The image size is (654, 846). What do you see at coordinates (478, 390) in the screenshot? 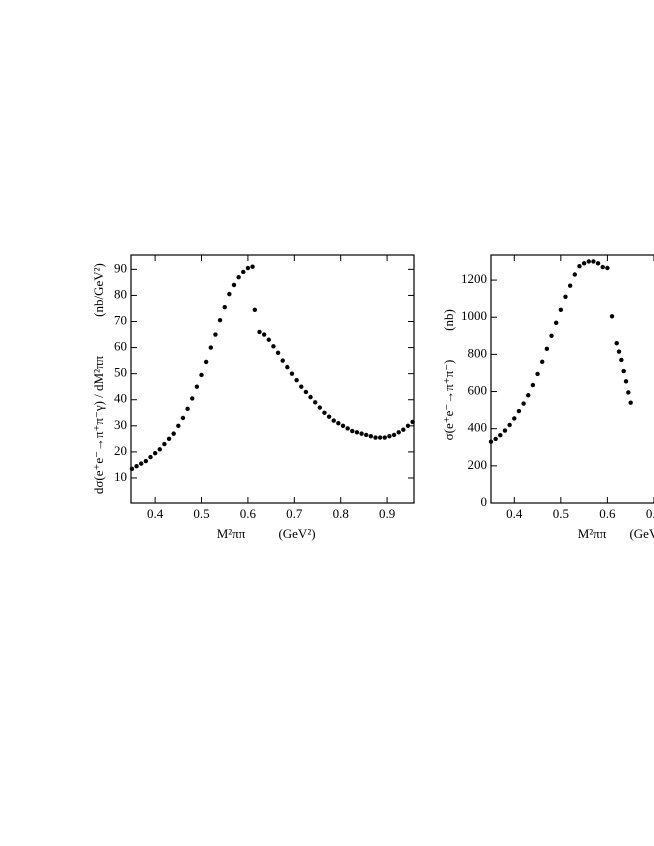
I see `y-tick-label: 600` at bounding box center [478, 390].